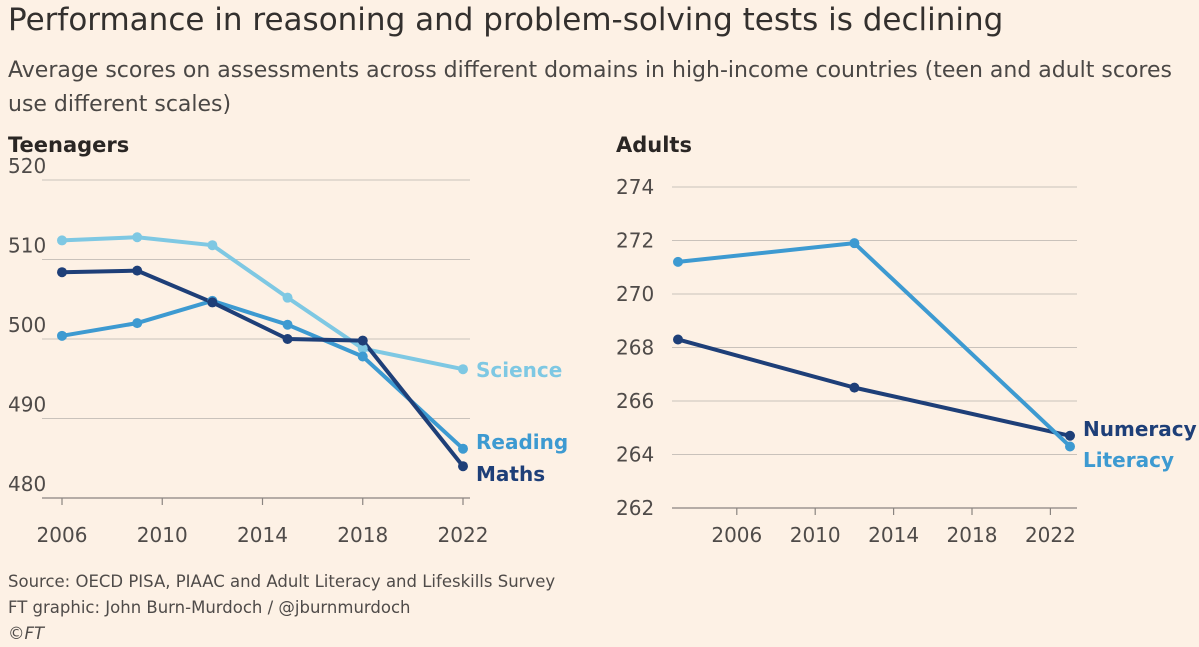  Describe the element at coordinates (522, 442) in the screenshot. I see `series-label-reading: Reading` at that location.